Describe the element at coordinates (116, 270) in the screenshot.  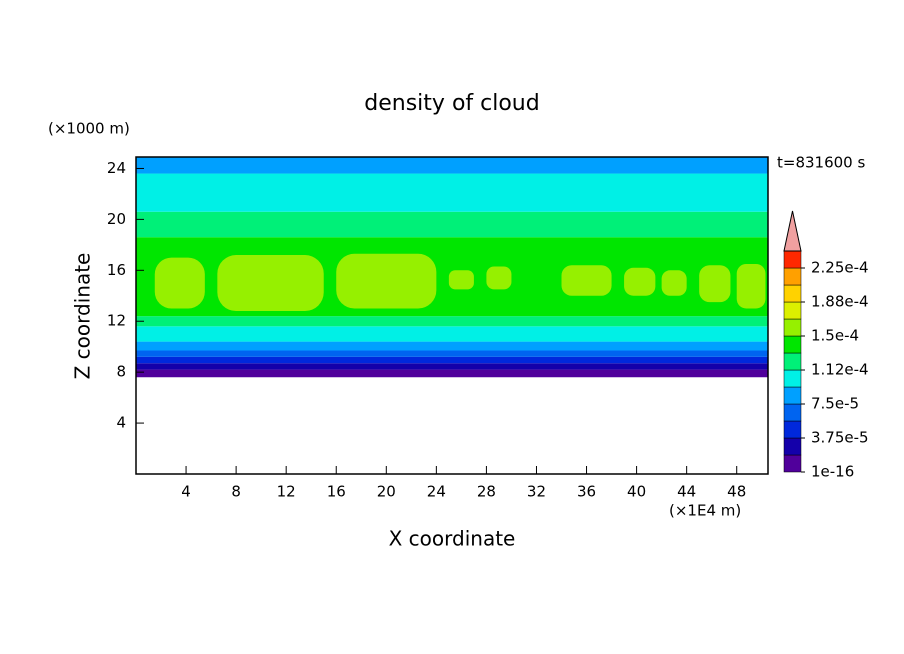
I see `y-tick-label: 16` at that location.